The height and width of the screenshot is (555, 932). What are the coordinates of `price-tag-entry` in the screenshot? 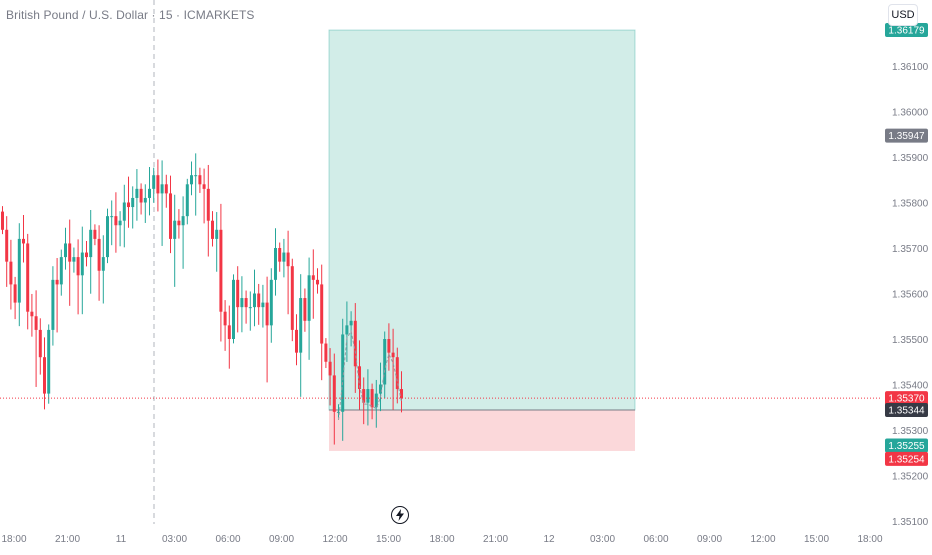 It's located at (906, 409).